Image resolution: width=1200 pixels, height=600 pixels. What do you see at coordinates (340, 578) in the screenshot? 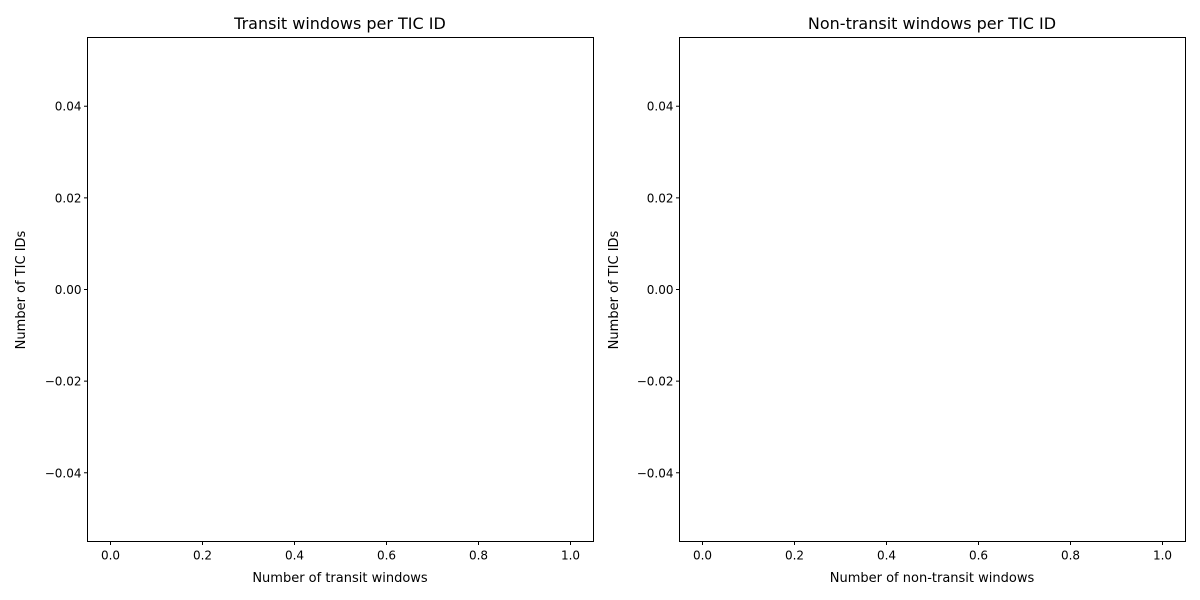
I see `x-axis-label: Number of transit windows` at bounding box center [340, 578].